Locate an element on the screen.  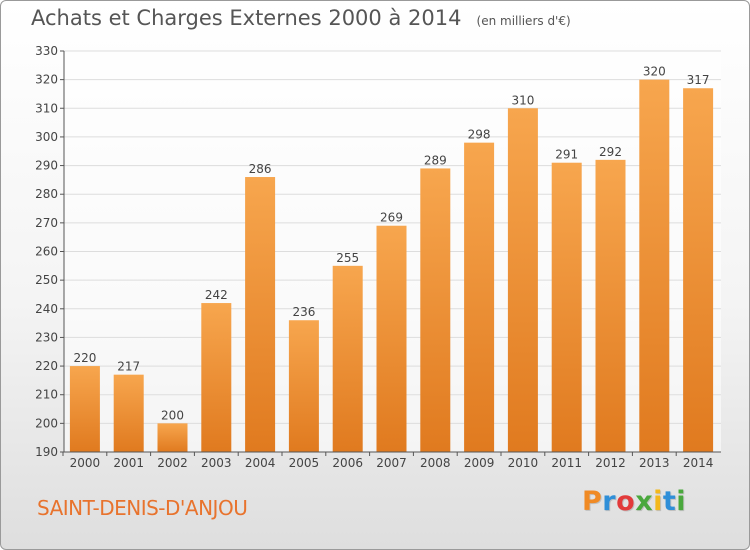
logo-letter: r is located at coordinates (609, 501).